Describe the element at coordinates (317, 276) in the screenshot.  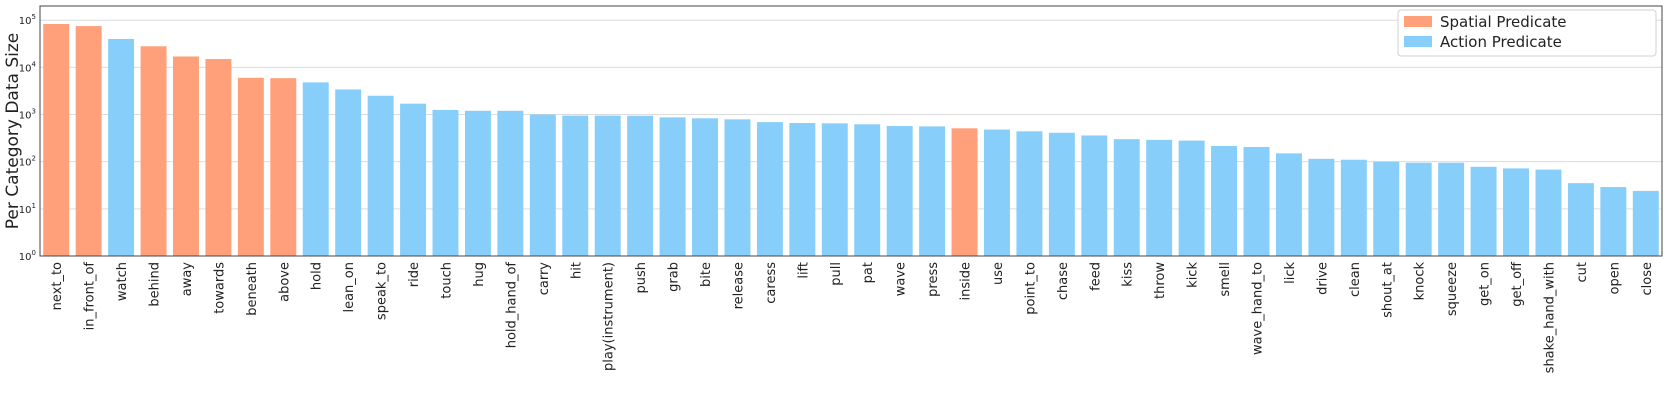
I see `x-tick-label: hold` at that location.